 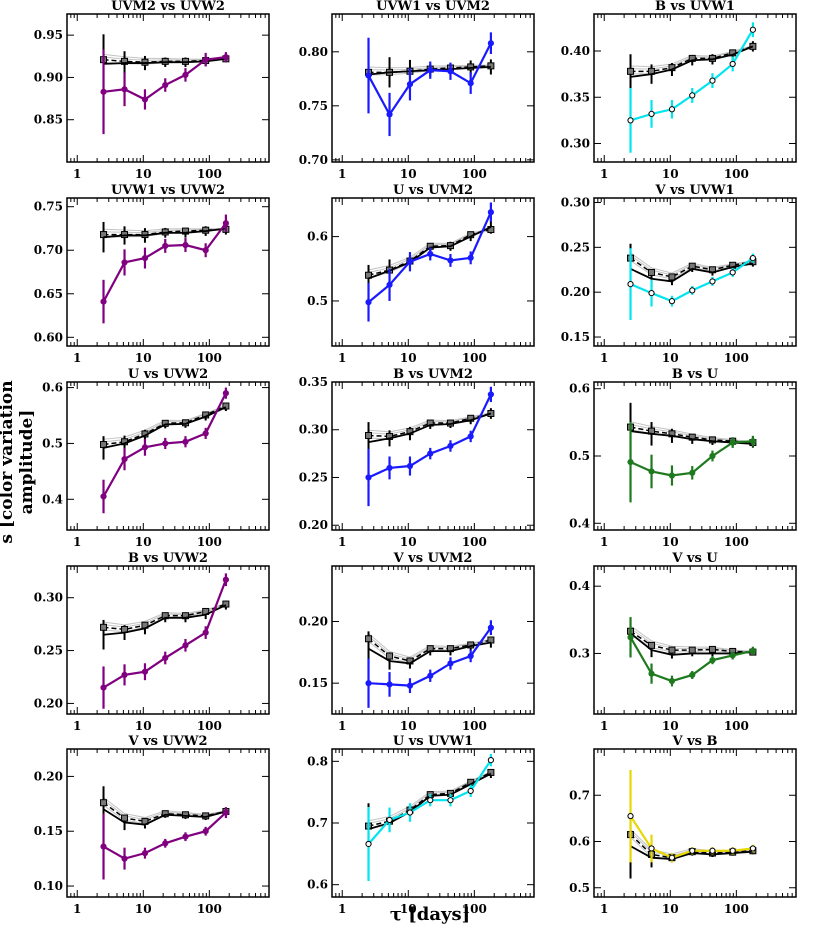 I want to click on panel-title: V vs B, so click(x=695, y=741).